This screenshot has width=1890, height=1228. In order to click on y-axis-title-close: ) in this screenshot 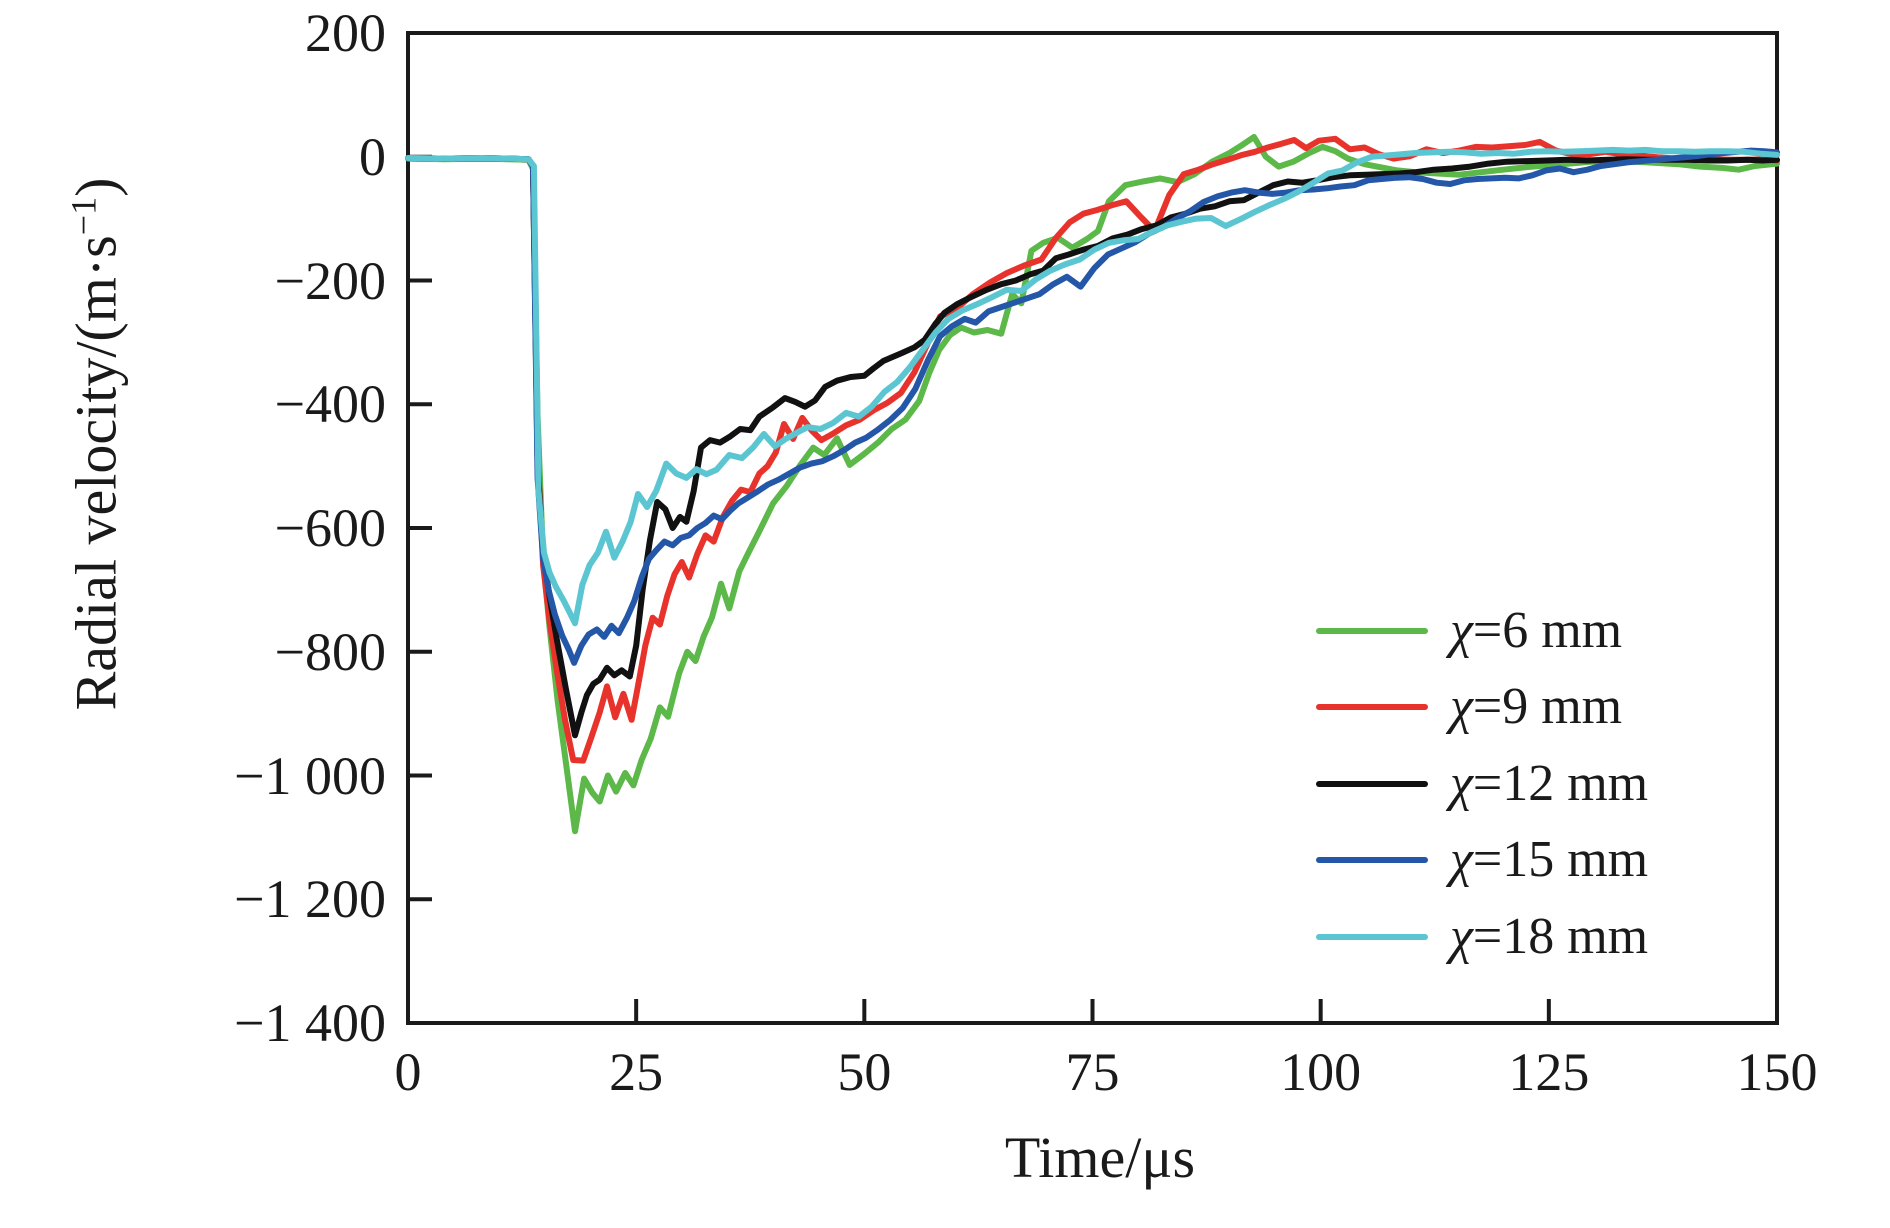, I will do `click(96, 187)`.